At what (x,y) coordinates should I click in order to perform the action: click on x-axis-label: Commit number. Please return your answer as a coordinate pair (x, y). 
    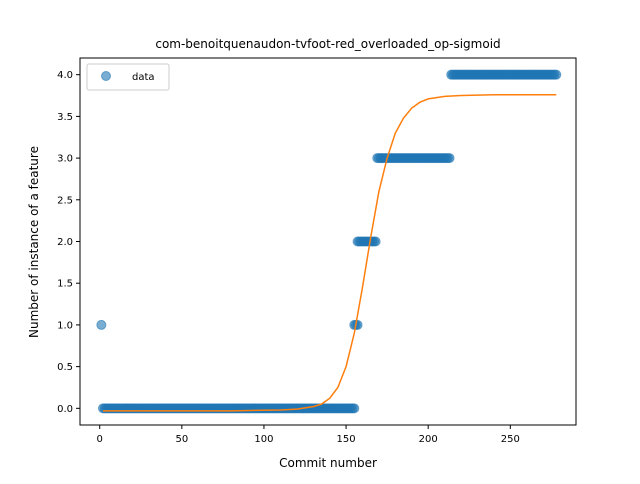
    Looking at the image, I should click on (328, 463).